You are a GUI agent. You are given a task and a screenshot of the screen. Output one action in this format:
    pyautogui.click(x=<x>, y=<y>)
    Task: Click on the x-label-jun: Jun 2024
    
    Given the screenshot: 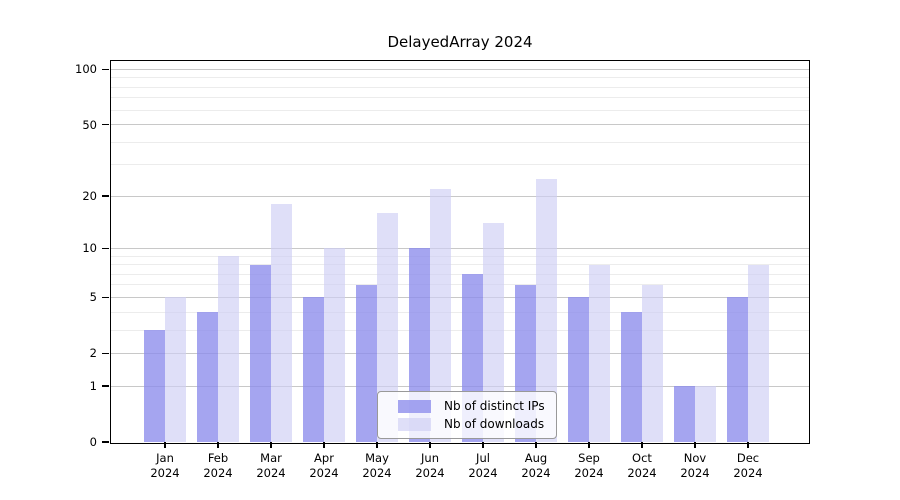 What is the action you would take?
    pyautogui.click(x=430, y=466)
    